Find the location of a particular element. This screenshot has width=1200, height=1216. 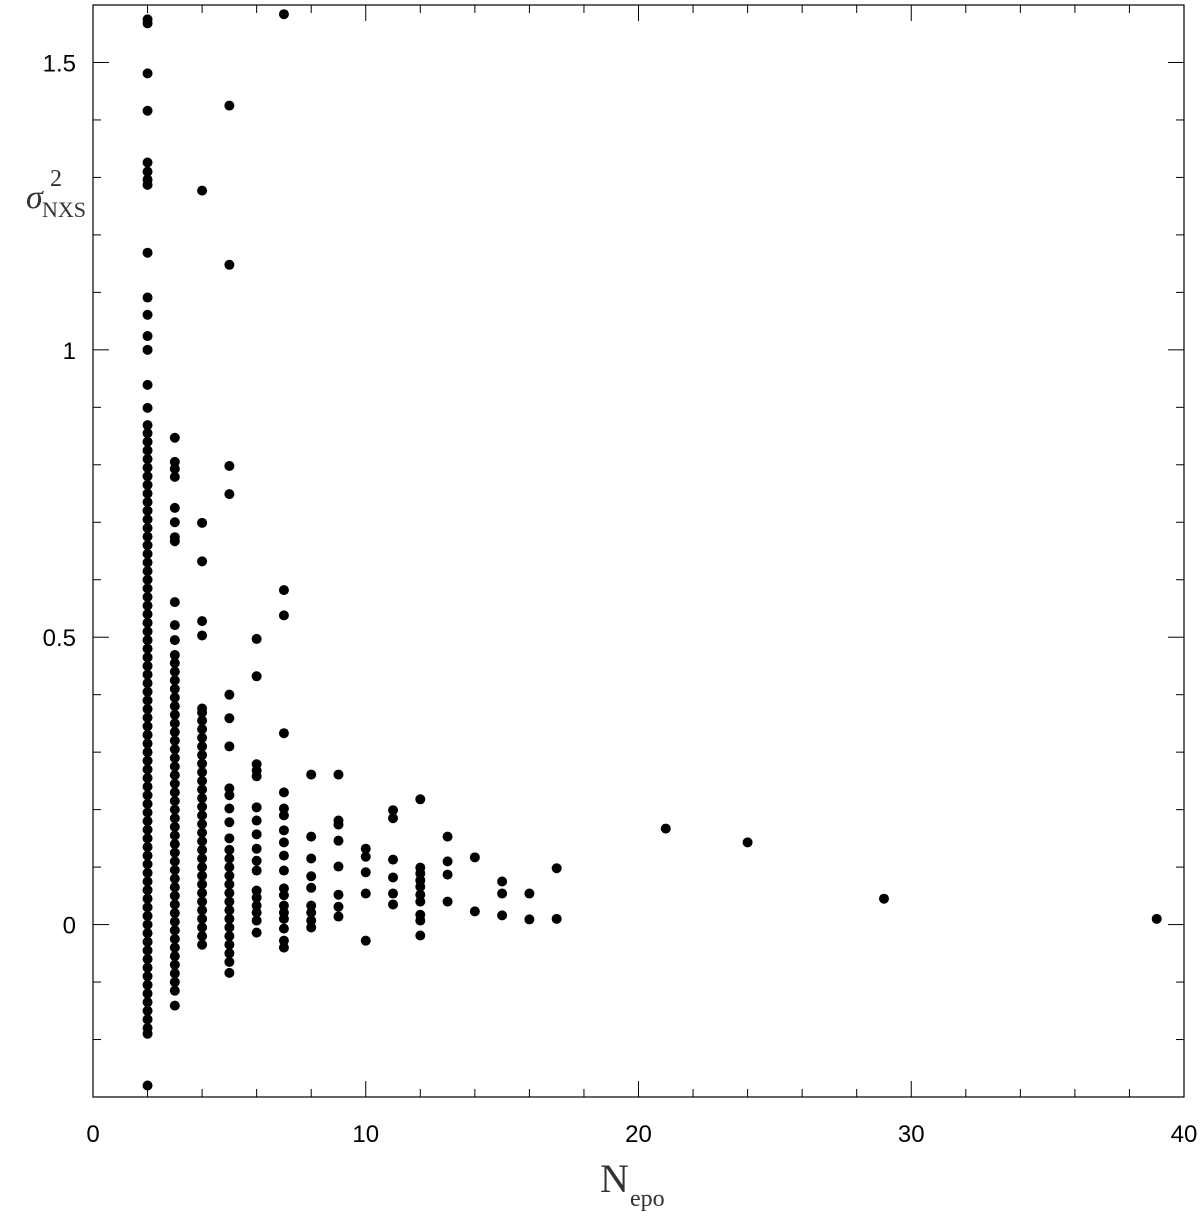

x-tick-label: 20 is located at coordinates (638, 1134).